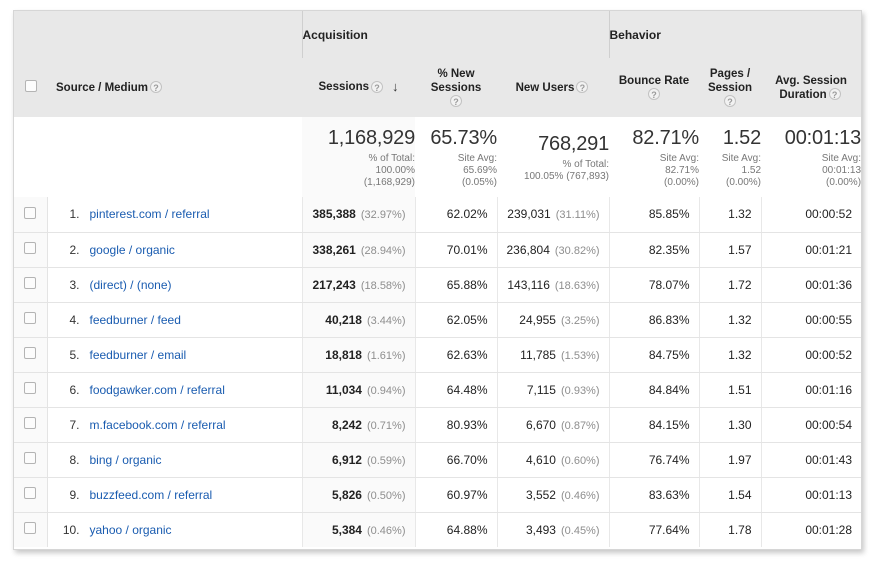 The height and width of the screenshot is (574, 875). Describe the element at coordinates (383, 250) in the screenshot. I see `sessions-percent: (28.94%)` at that location.